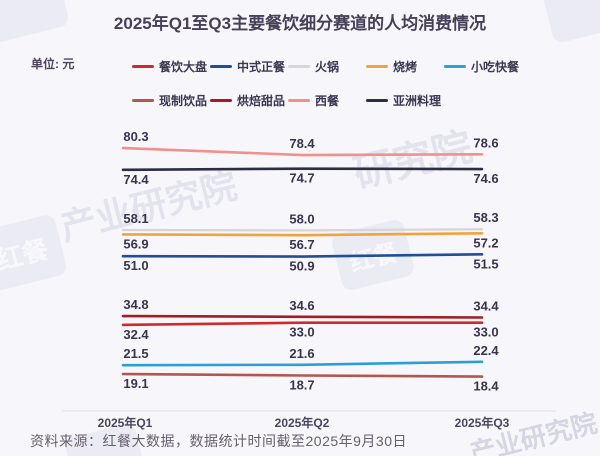  I want to click on legend-item: 现制饮品, so click(171, 100).